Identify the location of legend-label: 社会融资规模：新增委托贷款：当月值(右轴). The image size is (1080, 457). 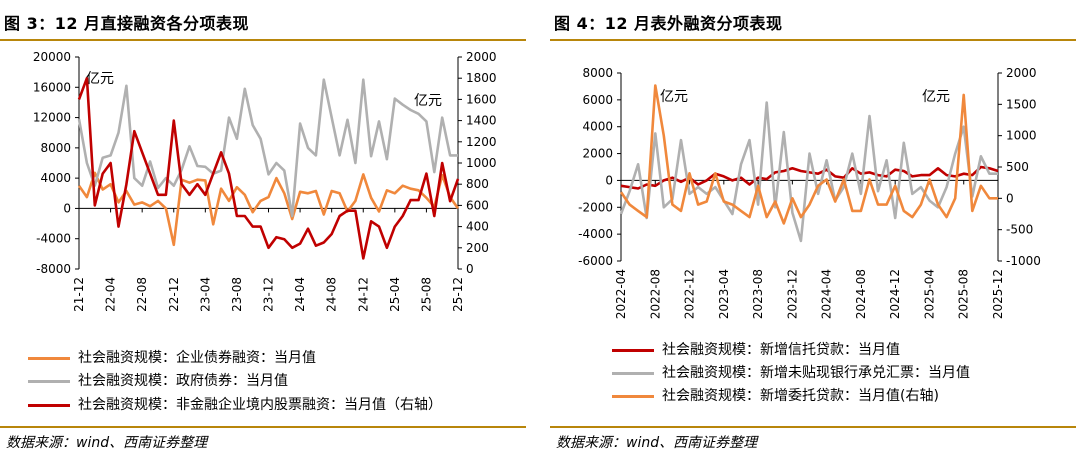
(800, 396).